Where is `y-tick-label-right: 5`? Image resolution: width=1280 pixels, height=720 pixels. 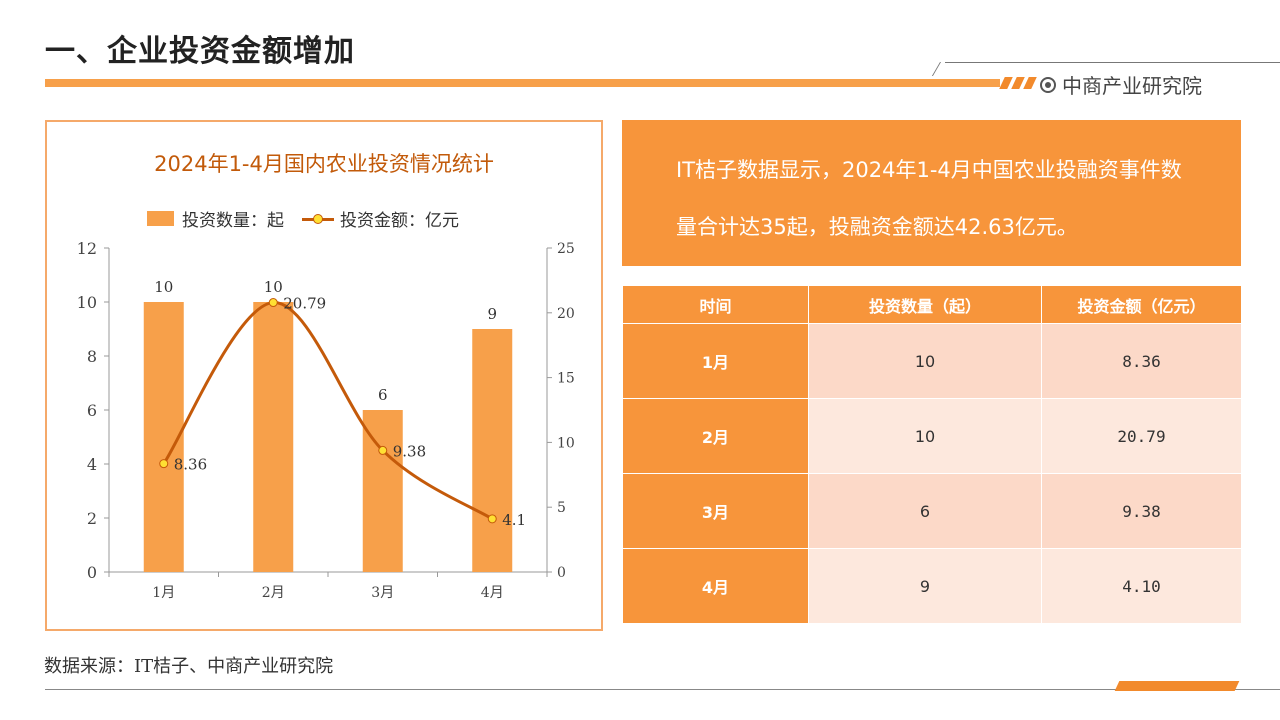 y-tick-label-right: 5 is located at coordinates (561, 508).